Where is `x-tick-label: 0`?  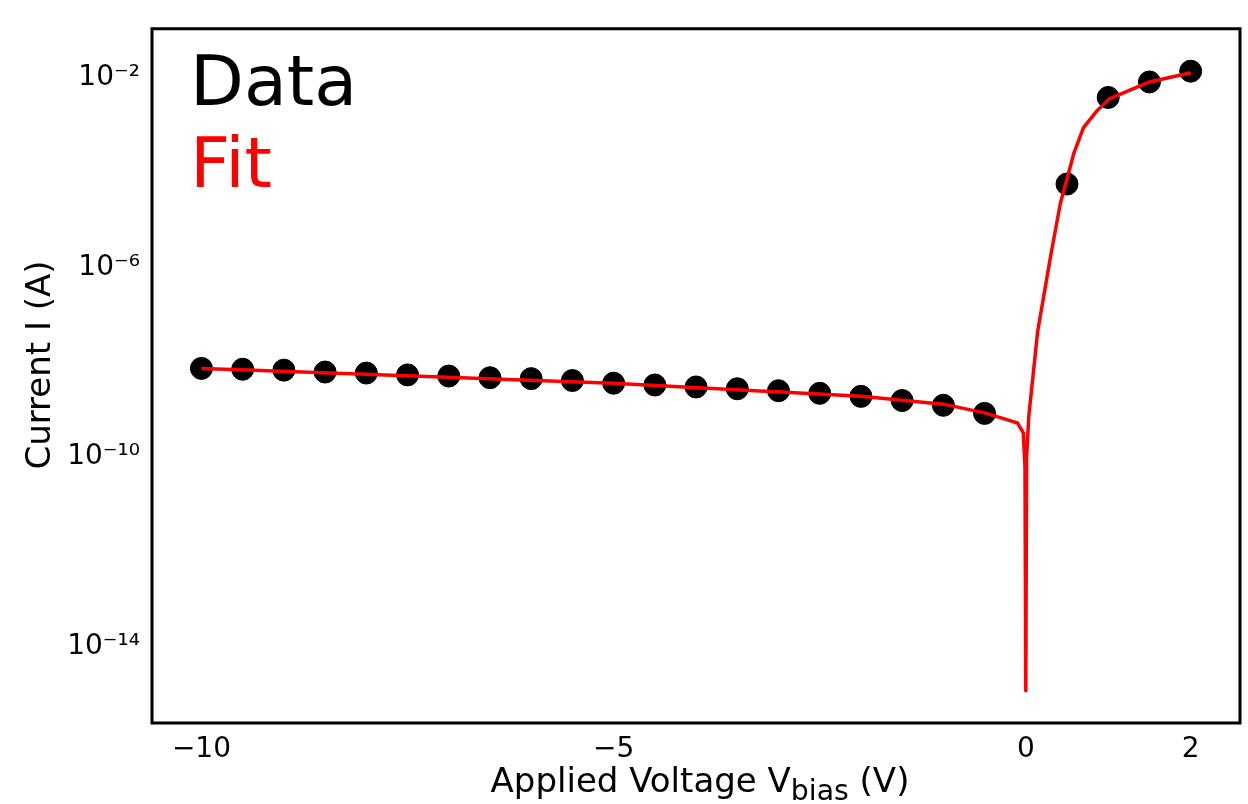 x-tick-label: 0 is located at coordinates (1025, 748).